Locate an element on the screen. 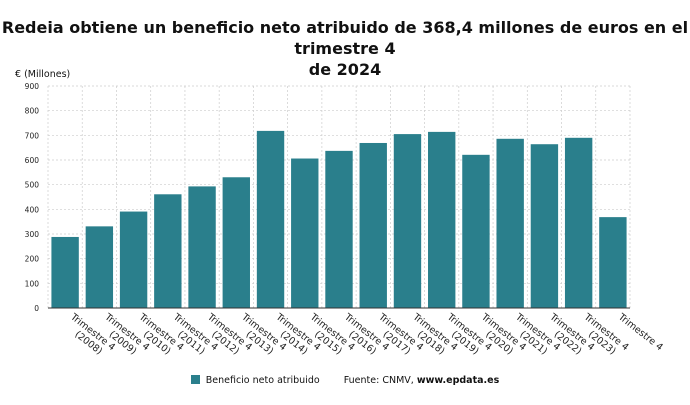  y-tick-label: 400 is located at coordinates (32, 209).